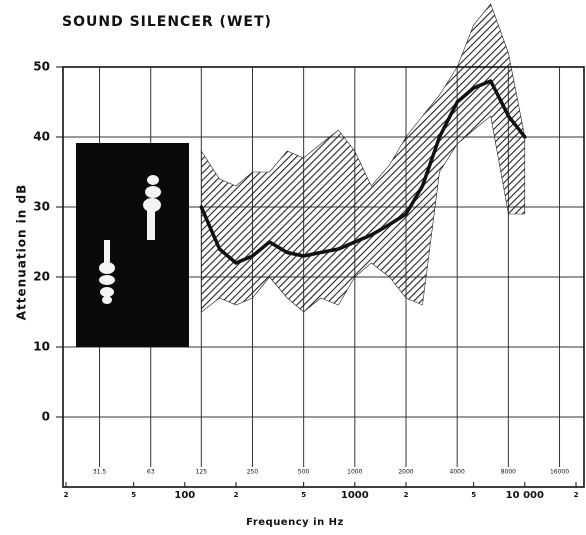  What do you see at coordinates (355, 495) in the screenshot?
I see `x-tick-label: 1000` at bounding box center [355, 495].